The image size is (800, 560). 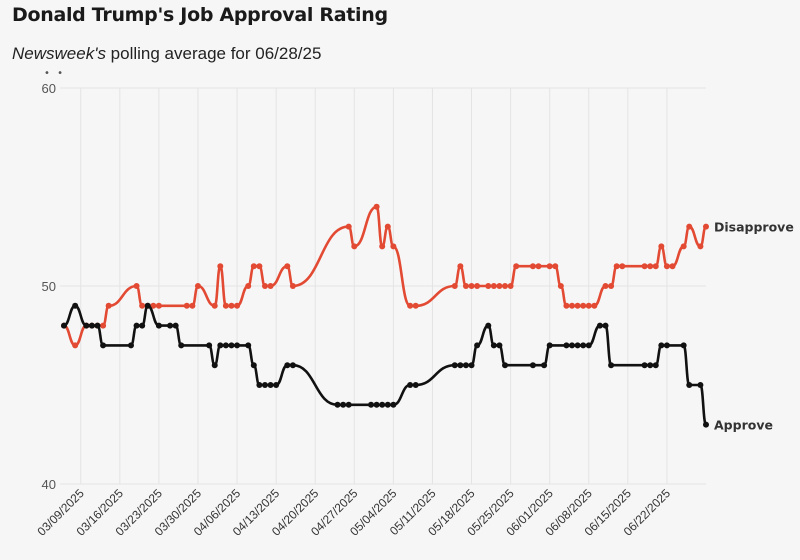 I want to click on chart-title: Donald Trump's Job Approval Rating, so click(x=200, y=15).